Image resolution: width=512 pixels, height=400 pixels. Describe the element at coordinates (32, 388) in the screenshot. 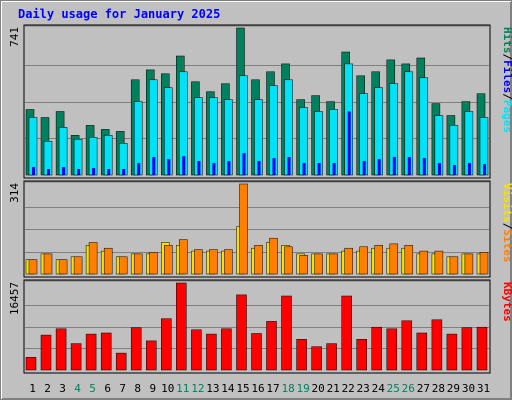

I see `x-tick-label-day-1: 1` at that location.